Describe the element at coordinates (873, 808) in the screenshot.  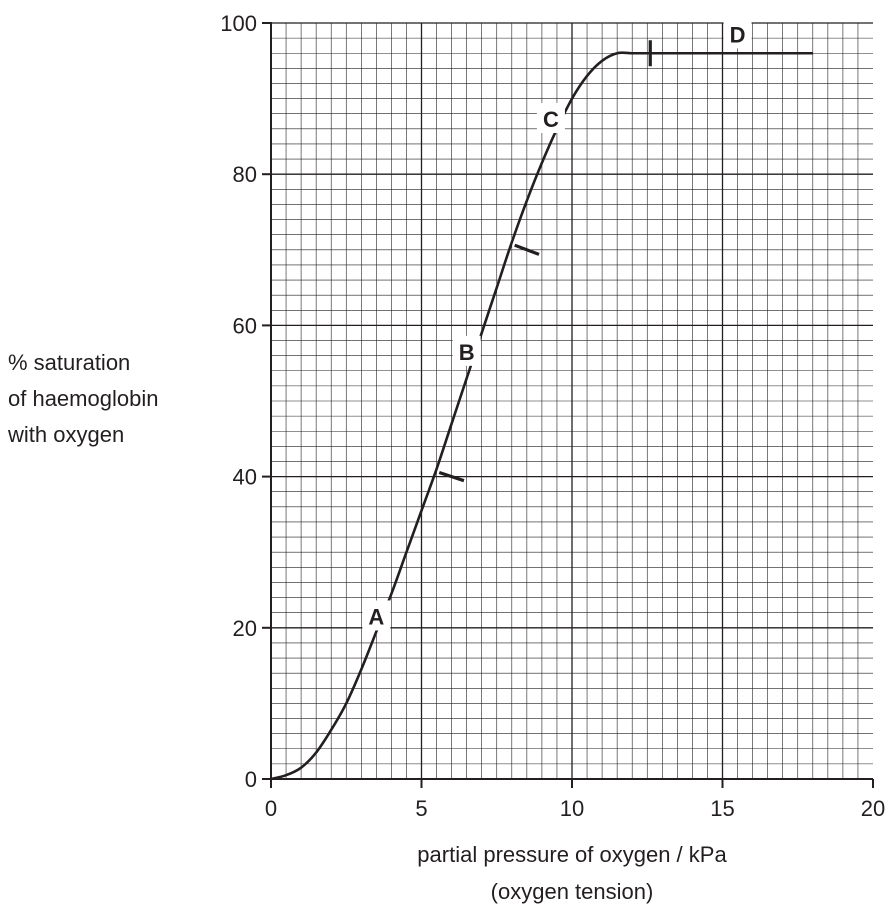
I see `x-tick-label: 20` at that location.